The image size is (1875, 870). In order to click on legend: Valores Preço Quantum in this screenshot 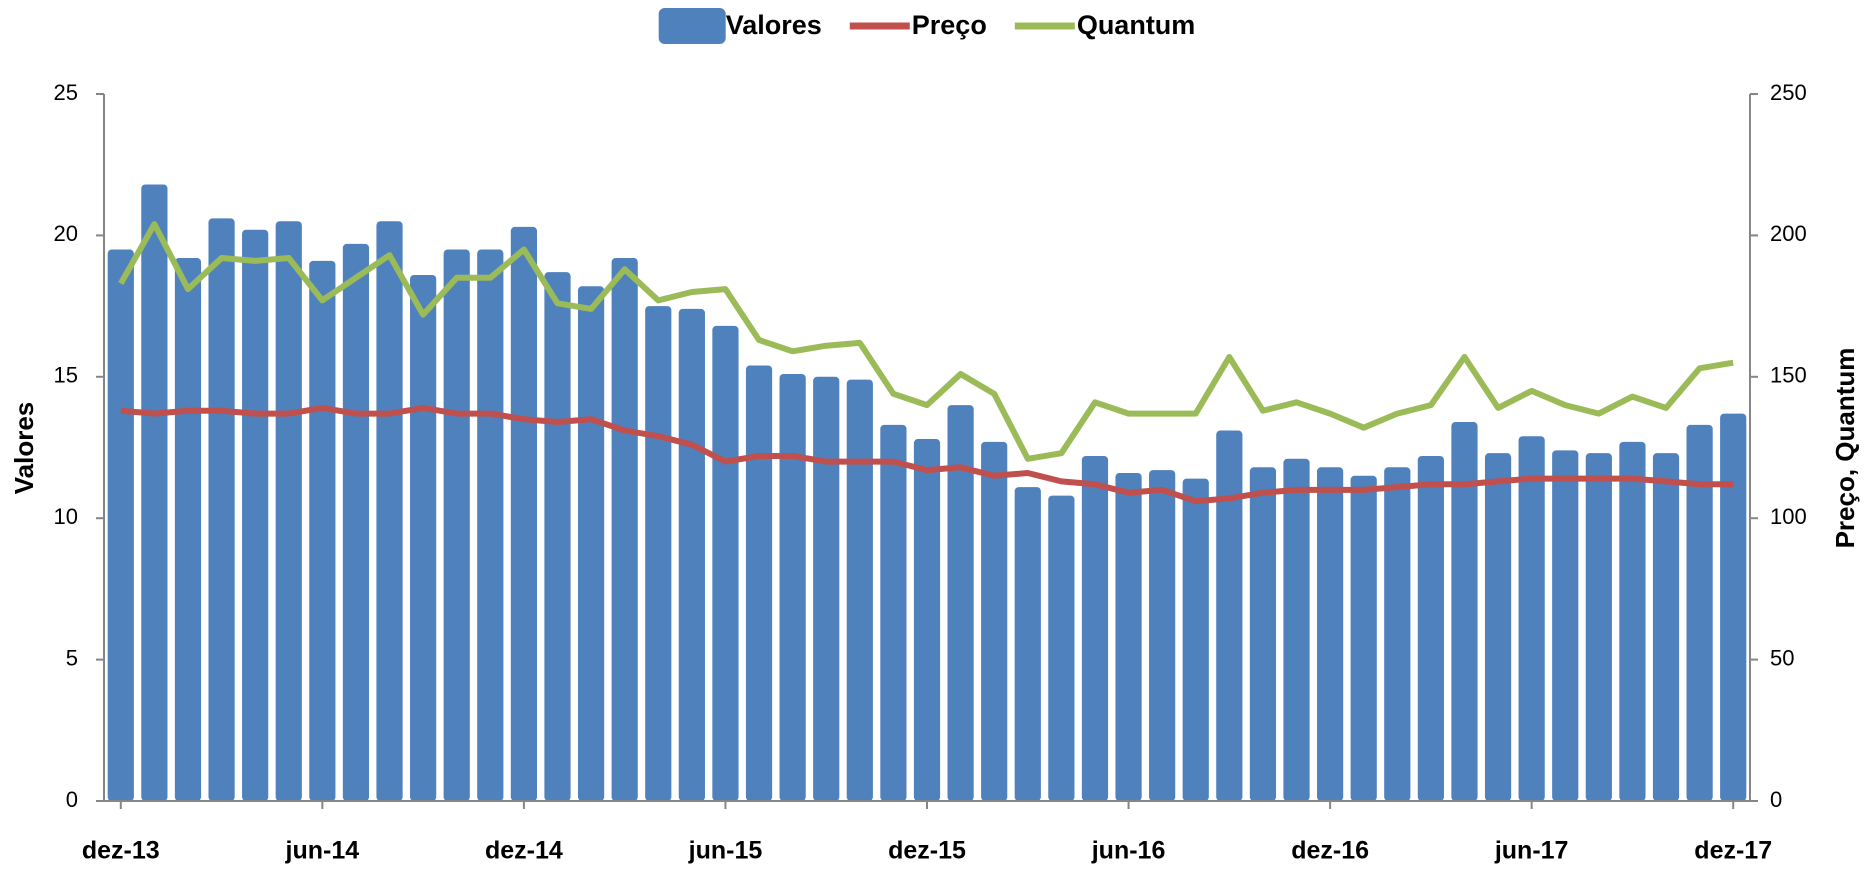, I will do `click(927, 26)`.